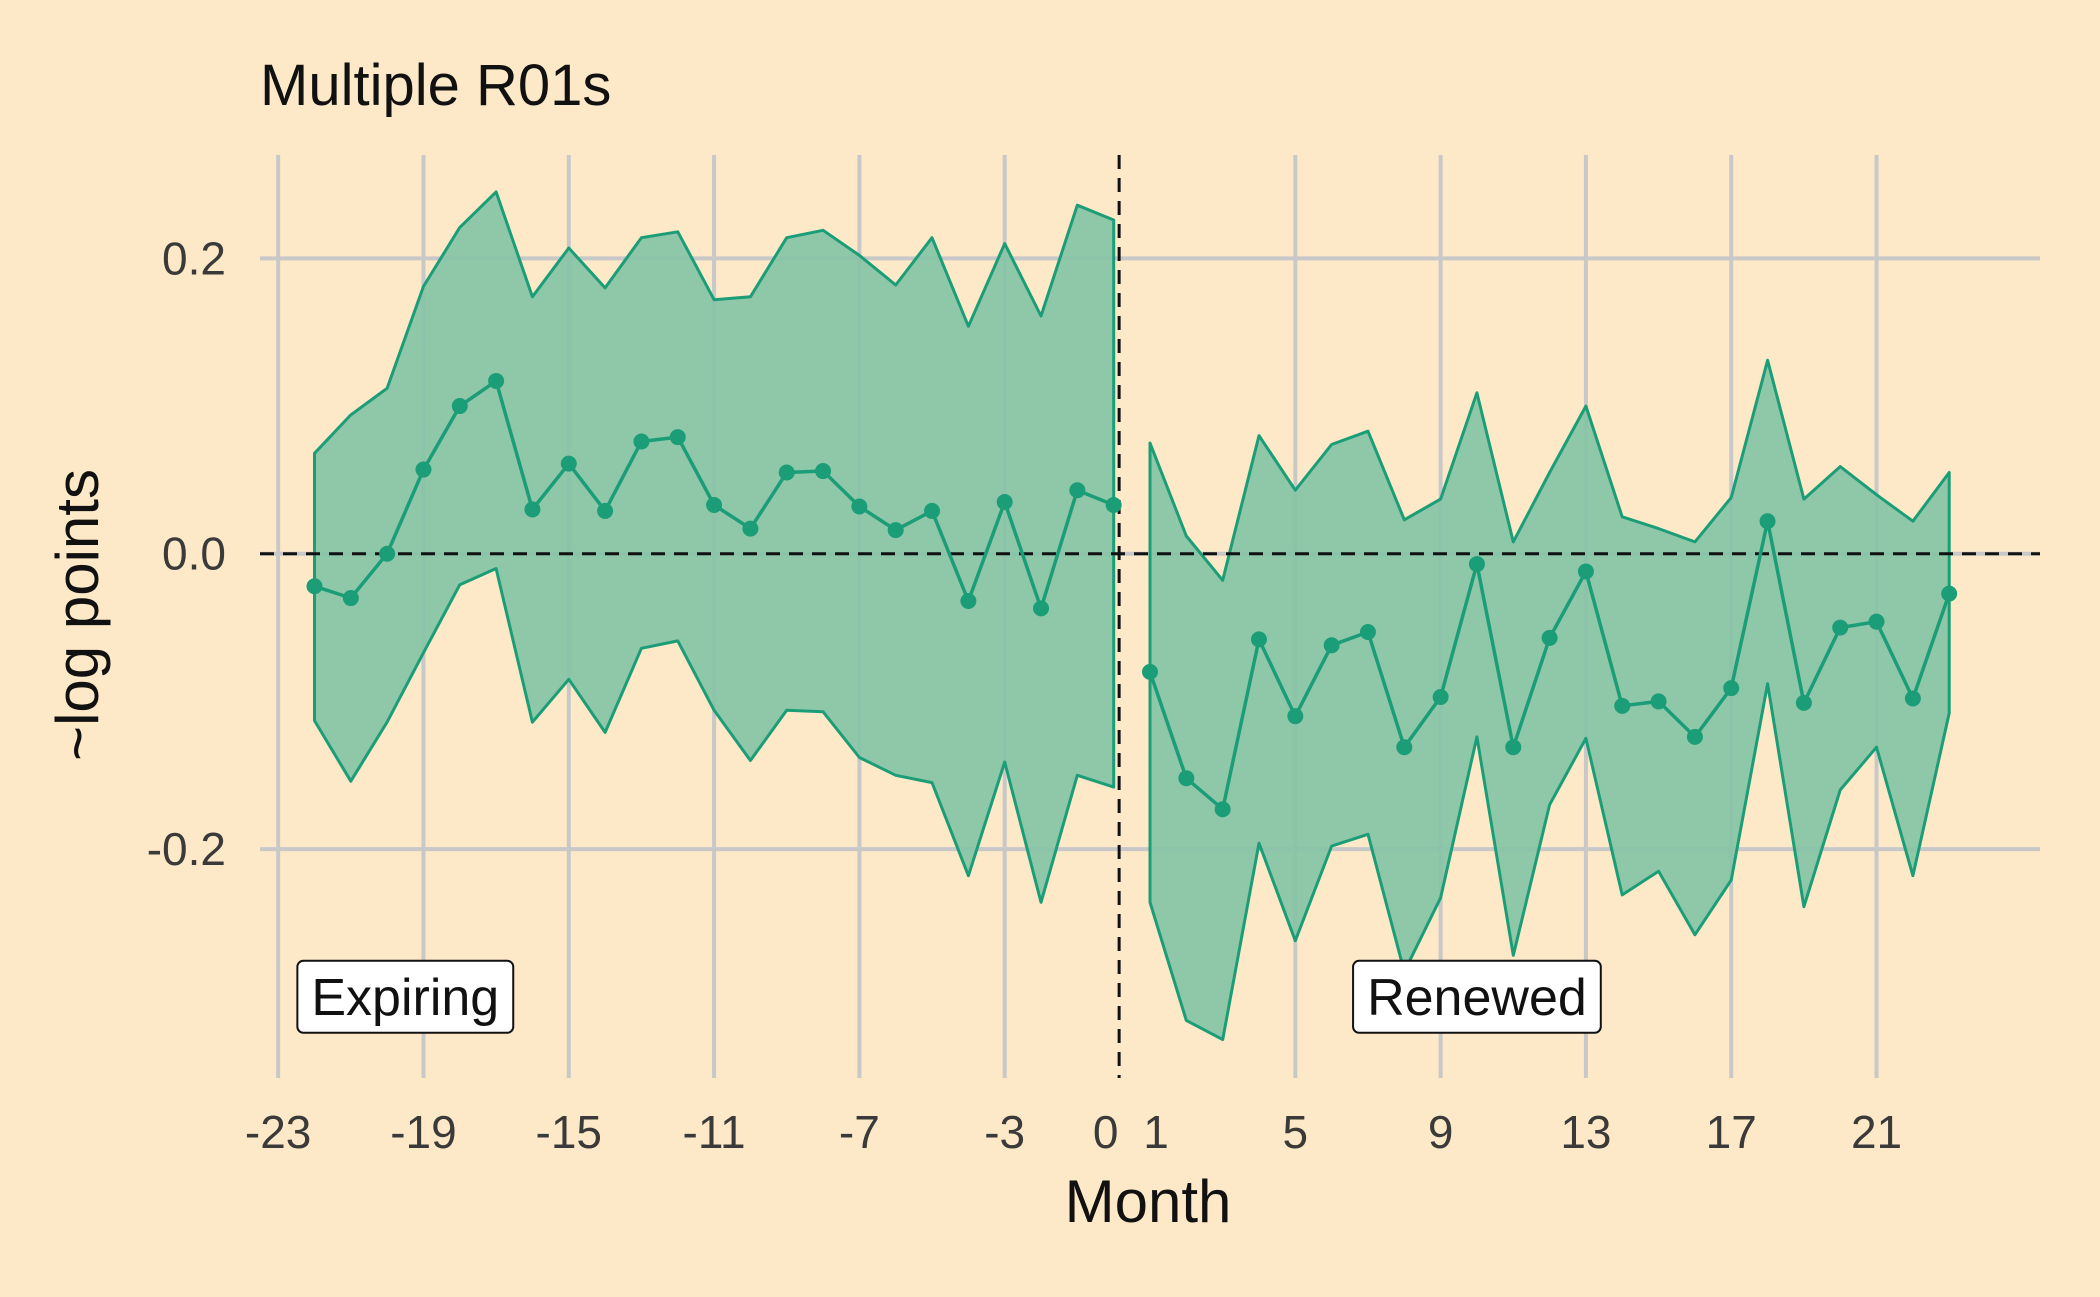 The image size is (2100, 1297). What do you see at coordinates (1004, 1132) in the screenshot?
I see `x-tick-label: -3` at bounding box center [1004, 1132].